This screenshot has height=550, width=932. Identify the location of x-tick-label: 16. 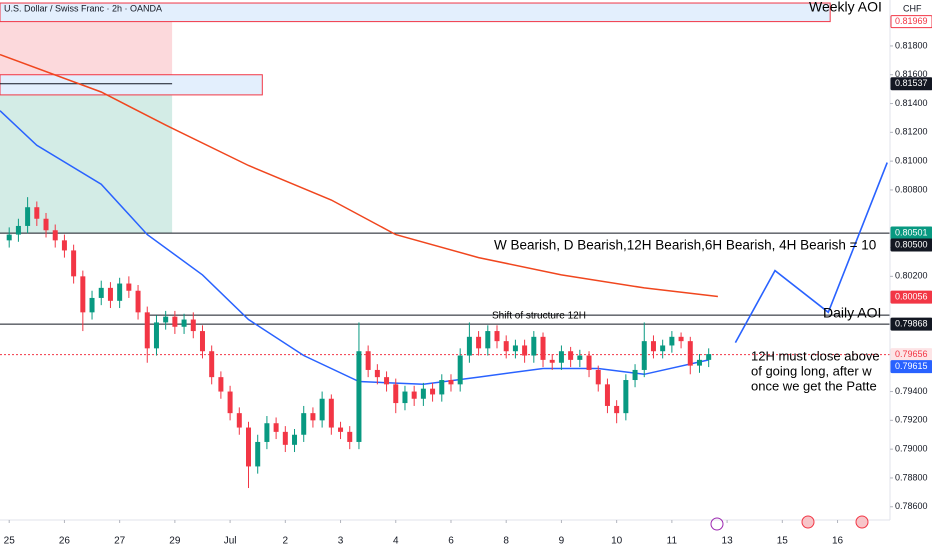
(838, 541).